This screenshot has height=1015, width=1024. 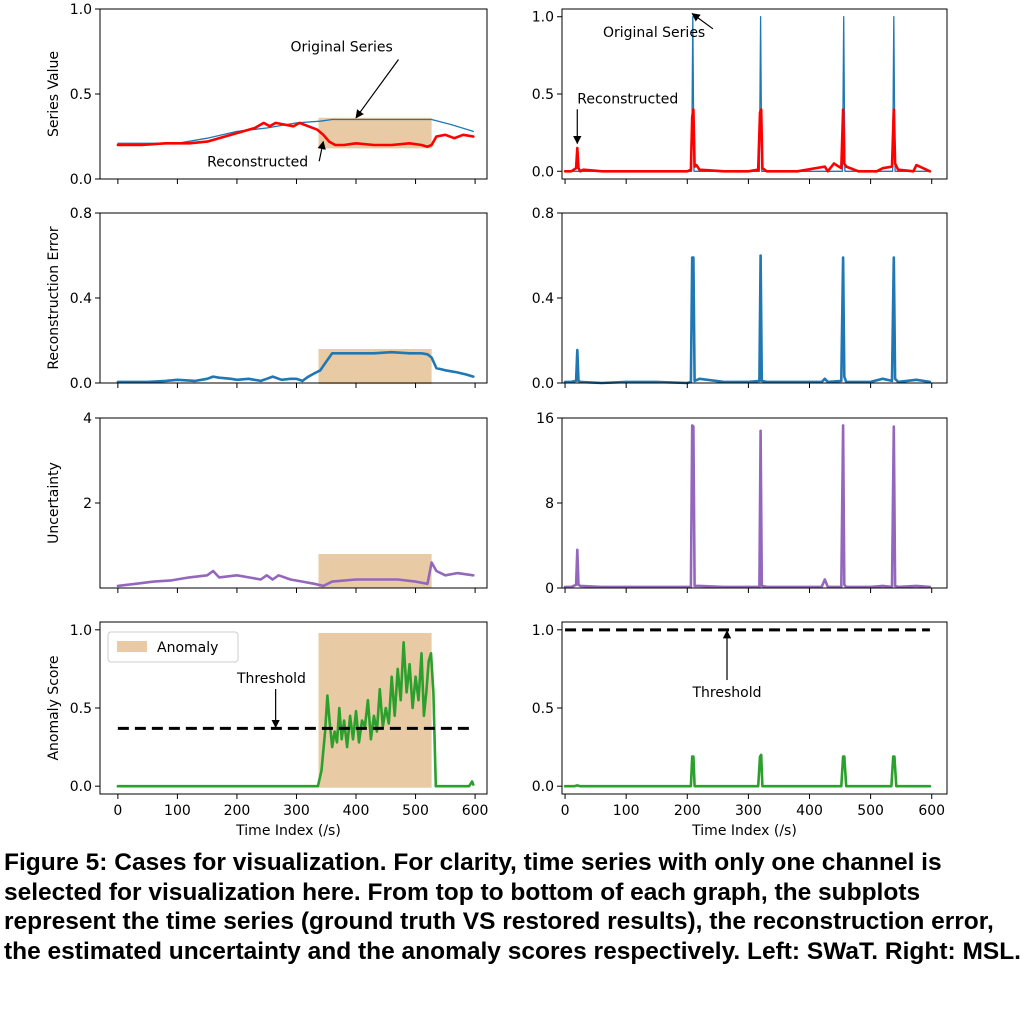 I want to click on subplot-msl-series: Original Series Reconstructed 0.0 0.5 1.0, so click(x=740, y=96).